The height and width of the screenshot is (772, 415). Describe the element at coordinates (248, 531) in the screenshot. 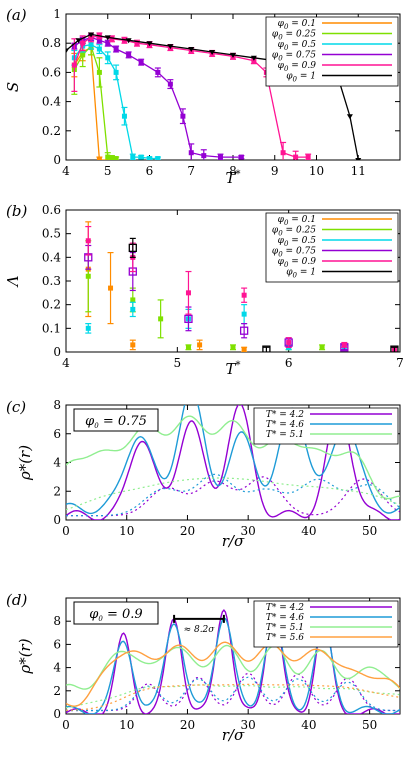

I see `x-tick-label: 30` at that location.